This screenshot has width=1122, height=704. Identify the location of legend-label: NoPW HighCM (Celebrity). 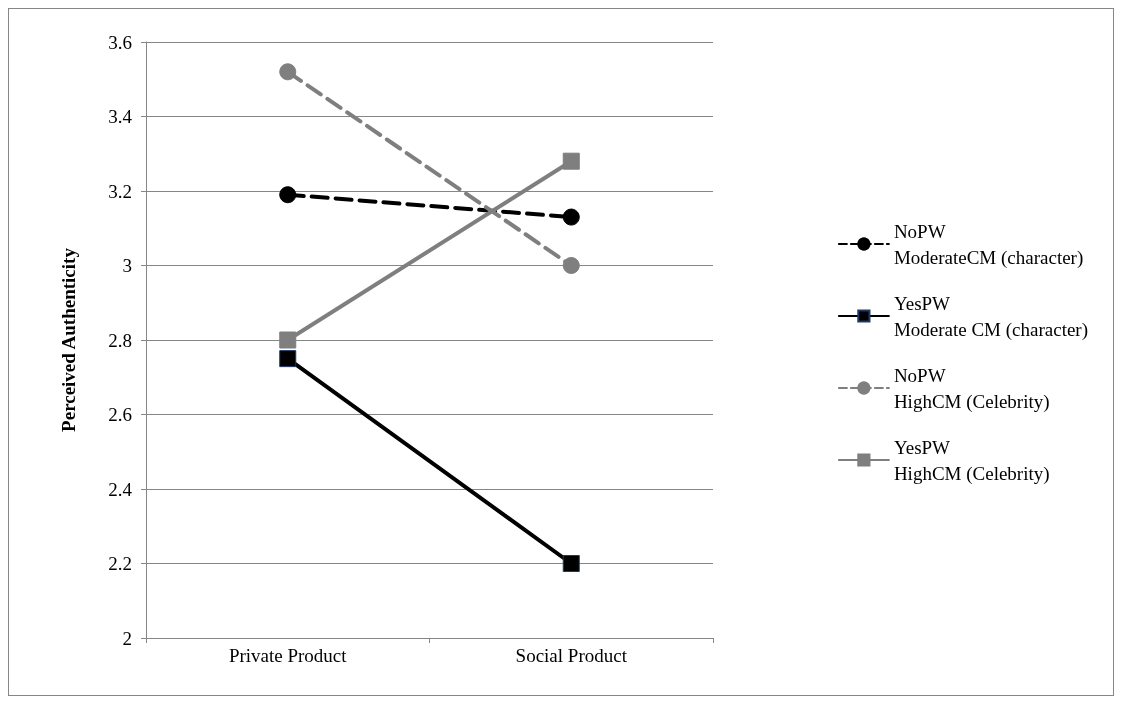
(971, 388).